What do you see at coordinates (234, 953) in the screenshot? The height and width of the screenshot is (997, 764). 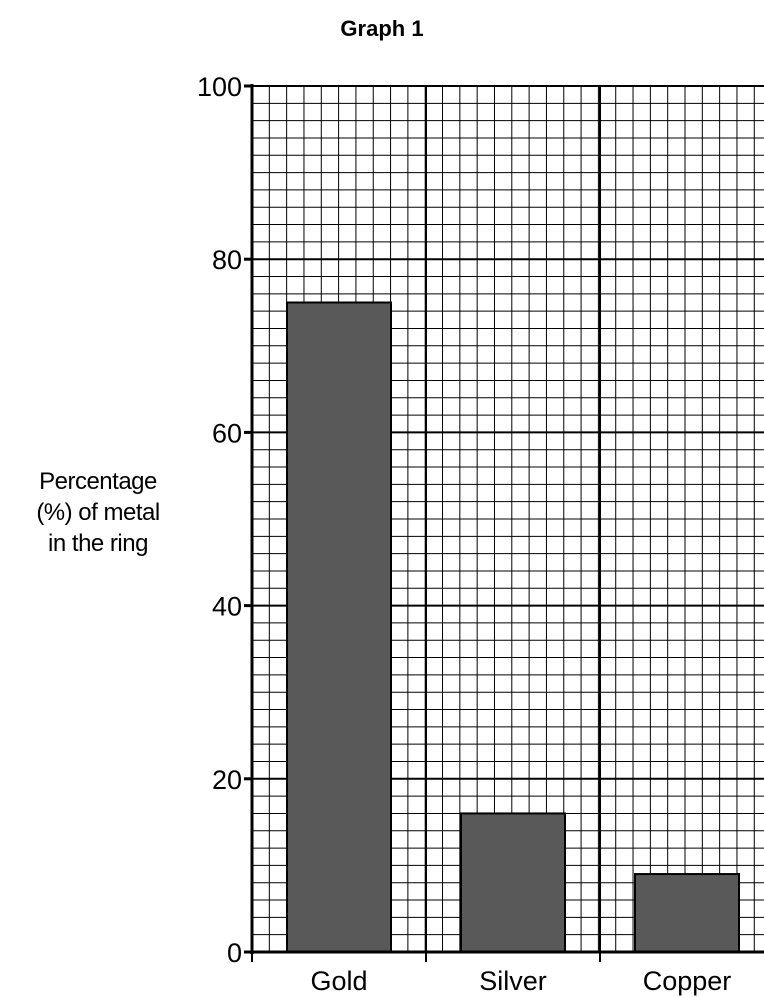 I see `y-tick-label: 0` at bounding box center [234, 953].